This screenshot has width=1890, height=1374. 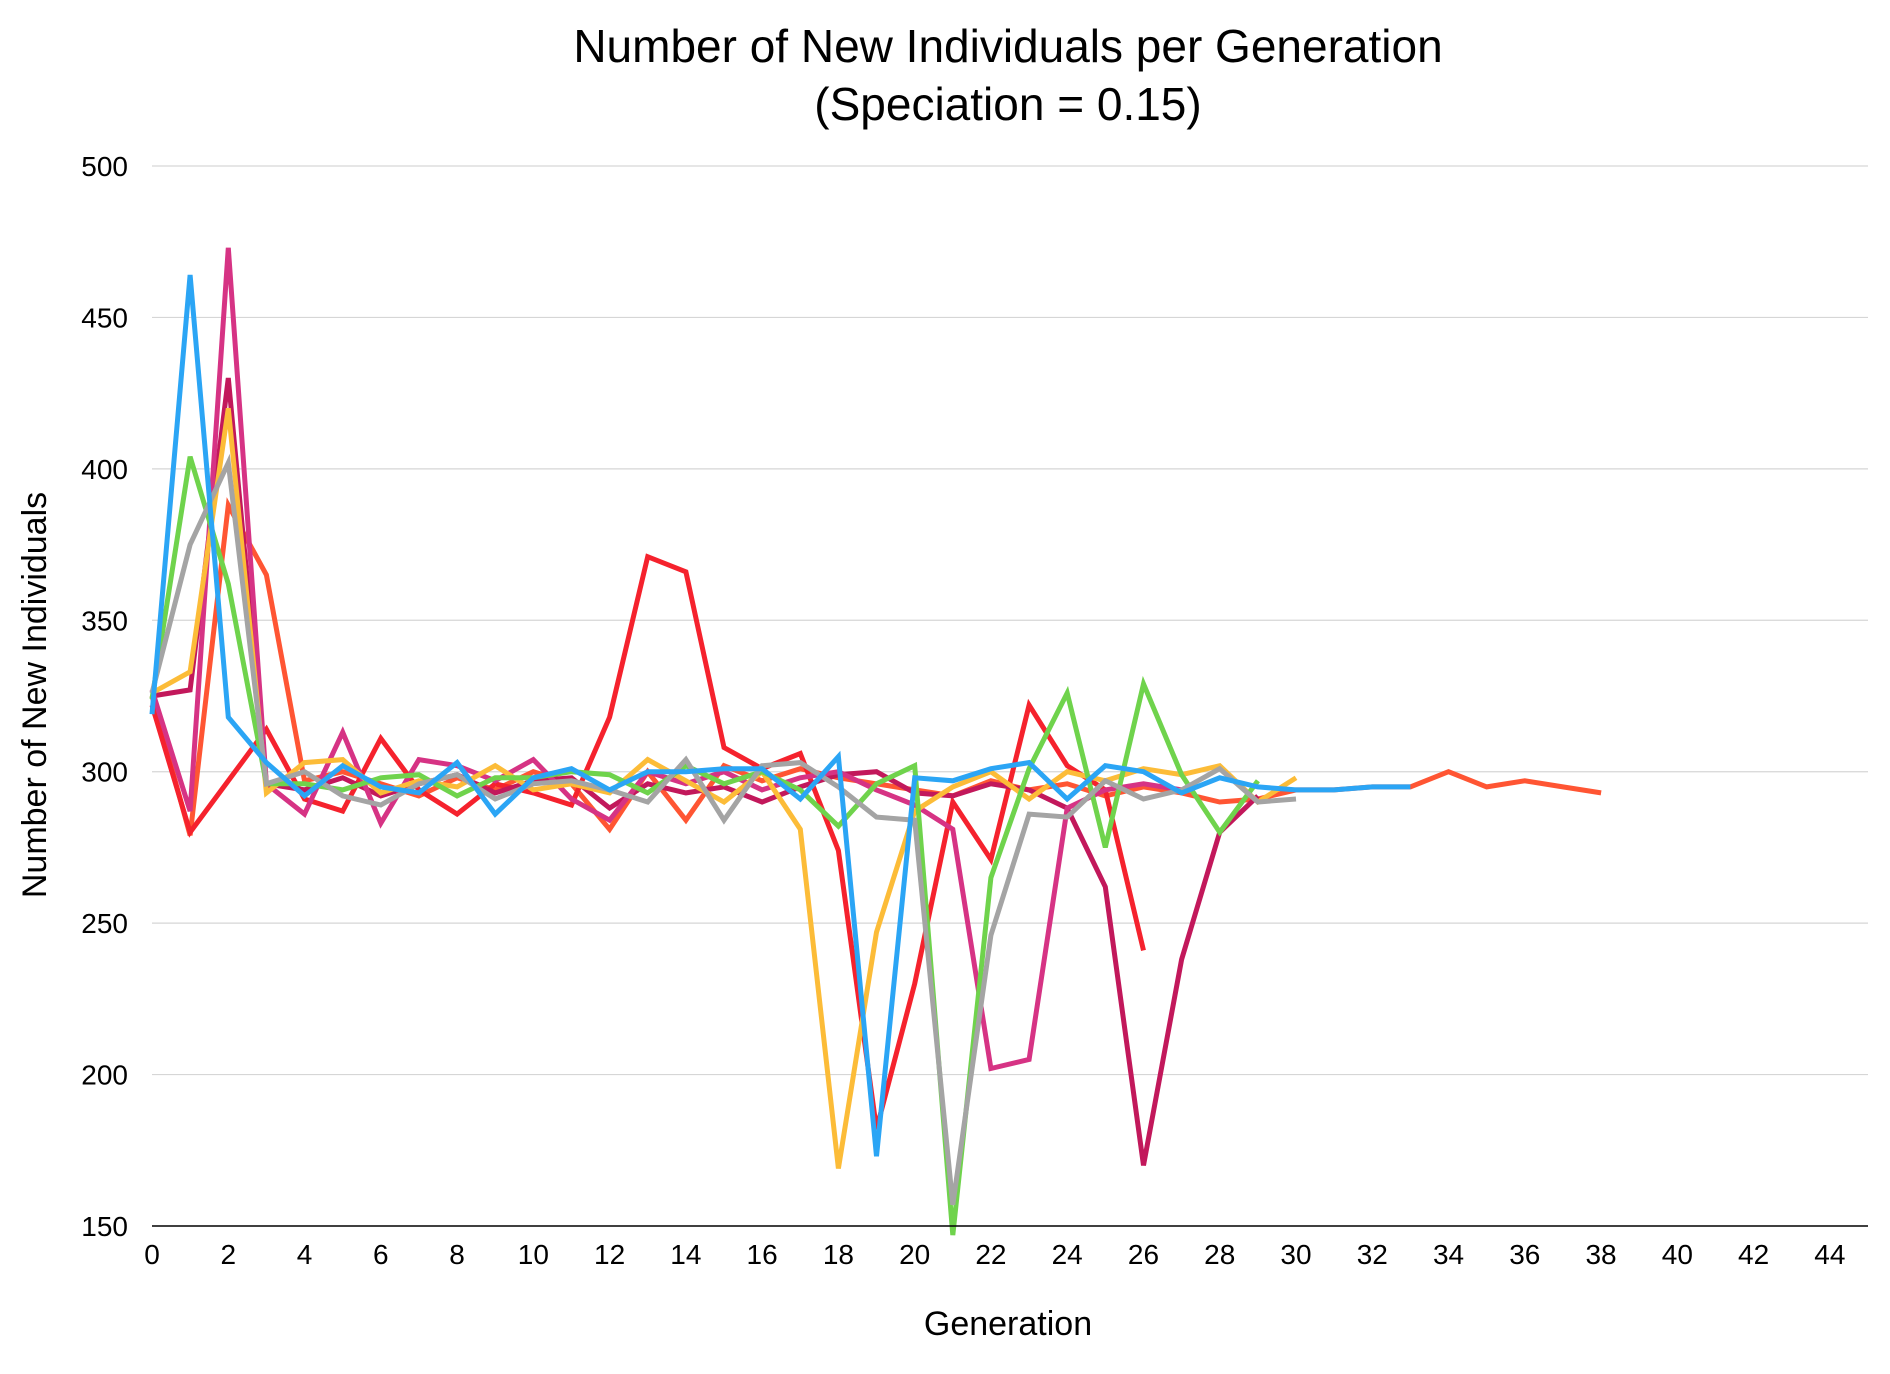 What do you see at coordinates (685, 1254) in the screenshot?
I see `x-tick-label: 14` at bounding box center [685, 1254].